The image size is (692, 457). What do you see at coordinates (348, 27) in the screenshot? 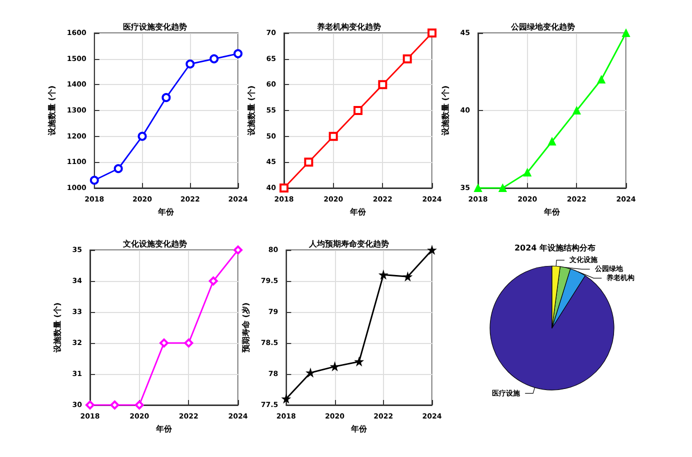
I see `chart-title: 养老机构变化趋势` at bounding box center [348, 27].